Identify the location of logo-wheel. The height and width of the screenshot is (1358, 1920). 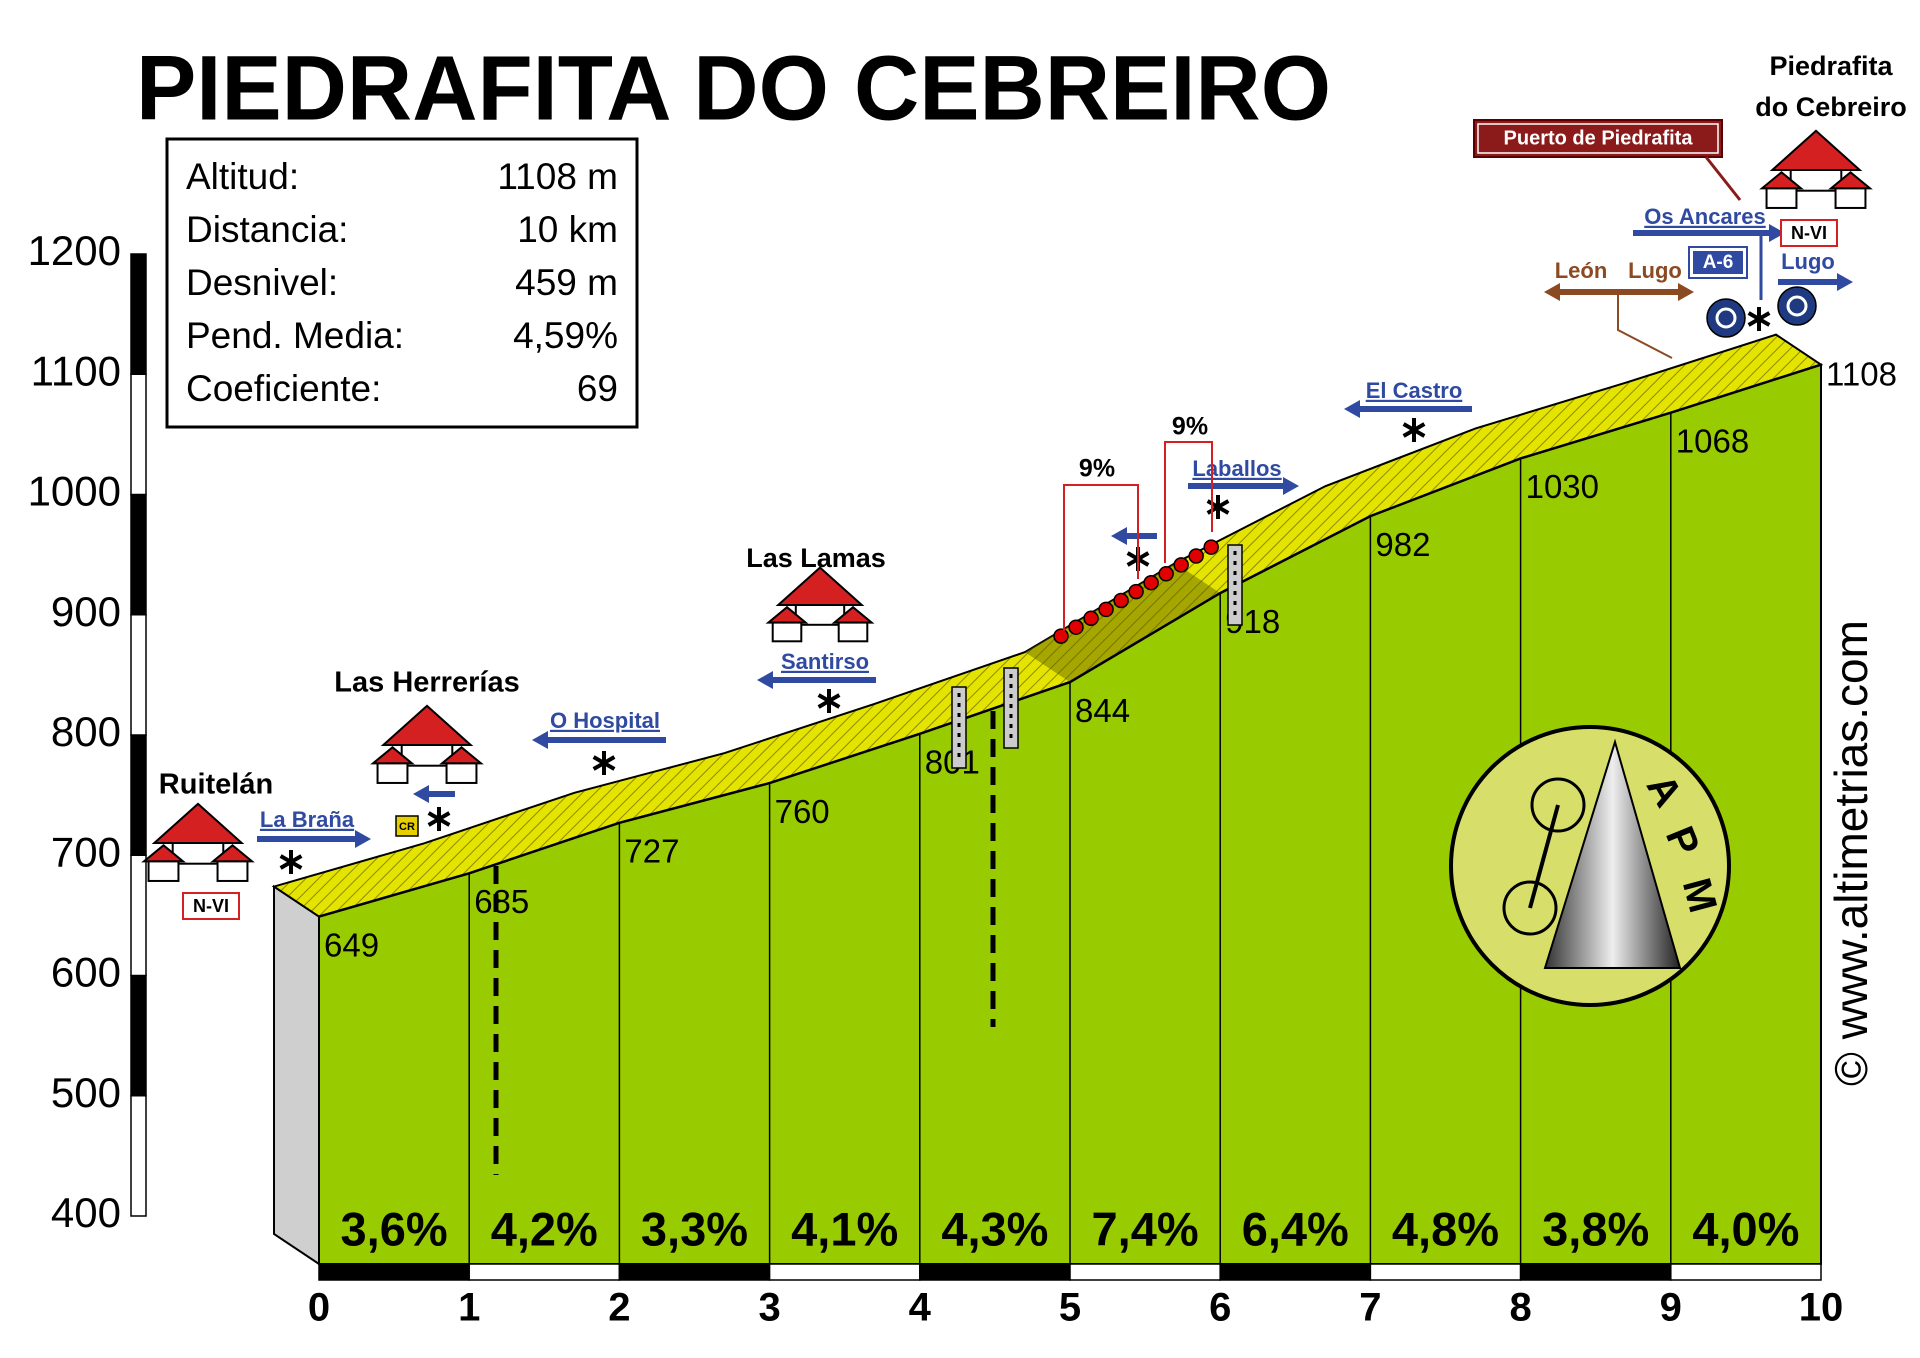
(1530, 908).